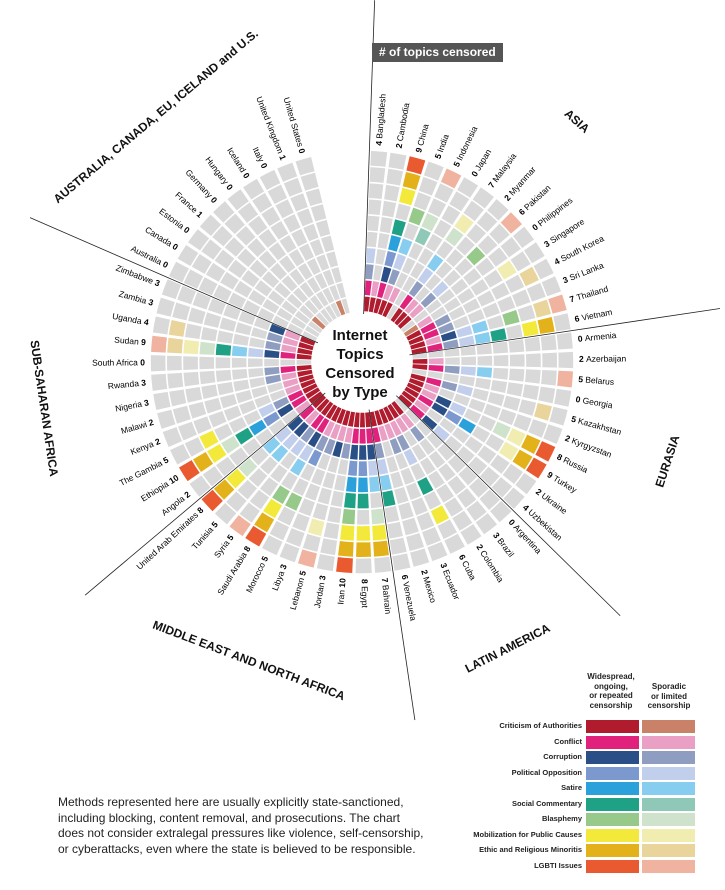 Image resolution: width=725 pixels, height=890 pixels. I want to click on center-title-line: by Type, so click(360, 392).